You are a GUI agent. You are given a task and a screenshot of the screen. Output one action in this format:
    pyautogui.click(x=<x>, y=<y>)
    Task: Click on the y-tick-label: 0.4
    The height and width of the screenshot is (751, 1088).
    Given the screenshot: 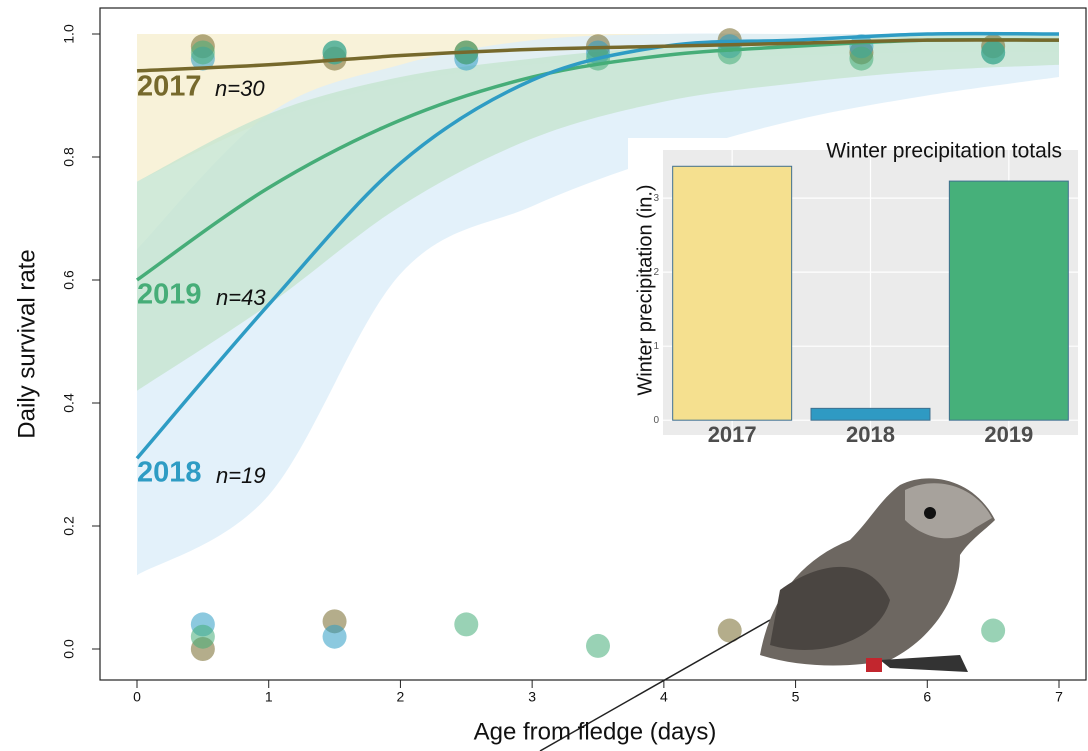 What is the action you would take?
    pyautogui.click(x=69, y=403)
    